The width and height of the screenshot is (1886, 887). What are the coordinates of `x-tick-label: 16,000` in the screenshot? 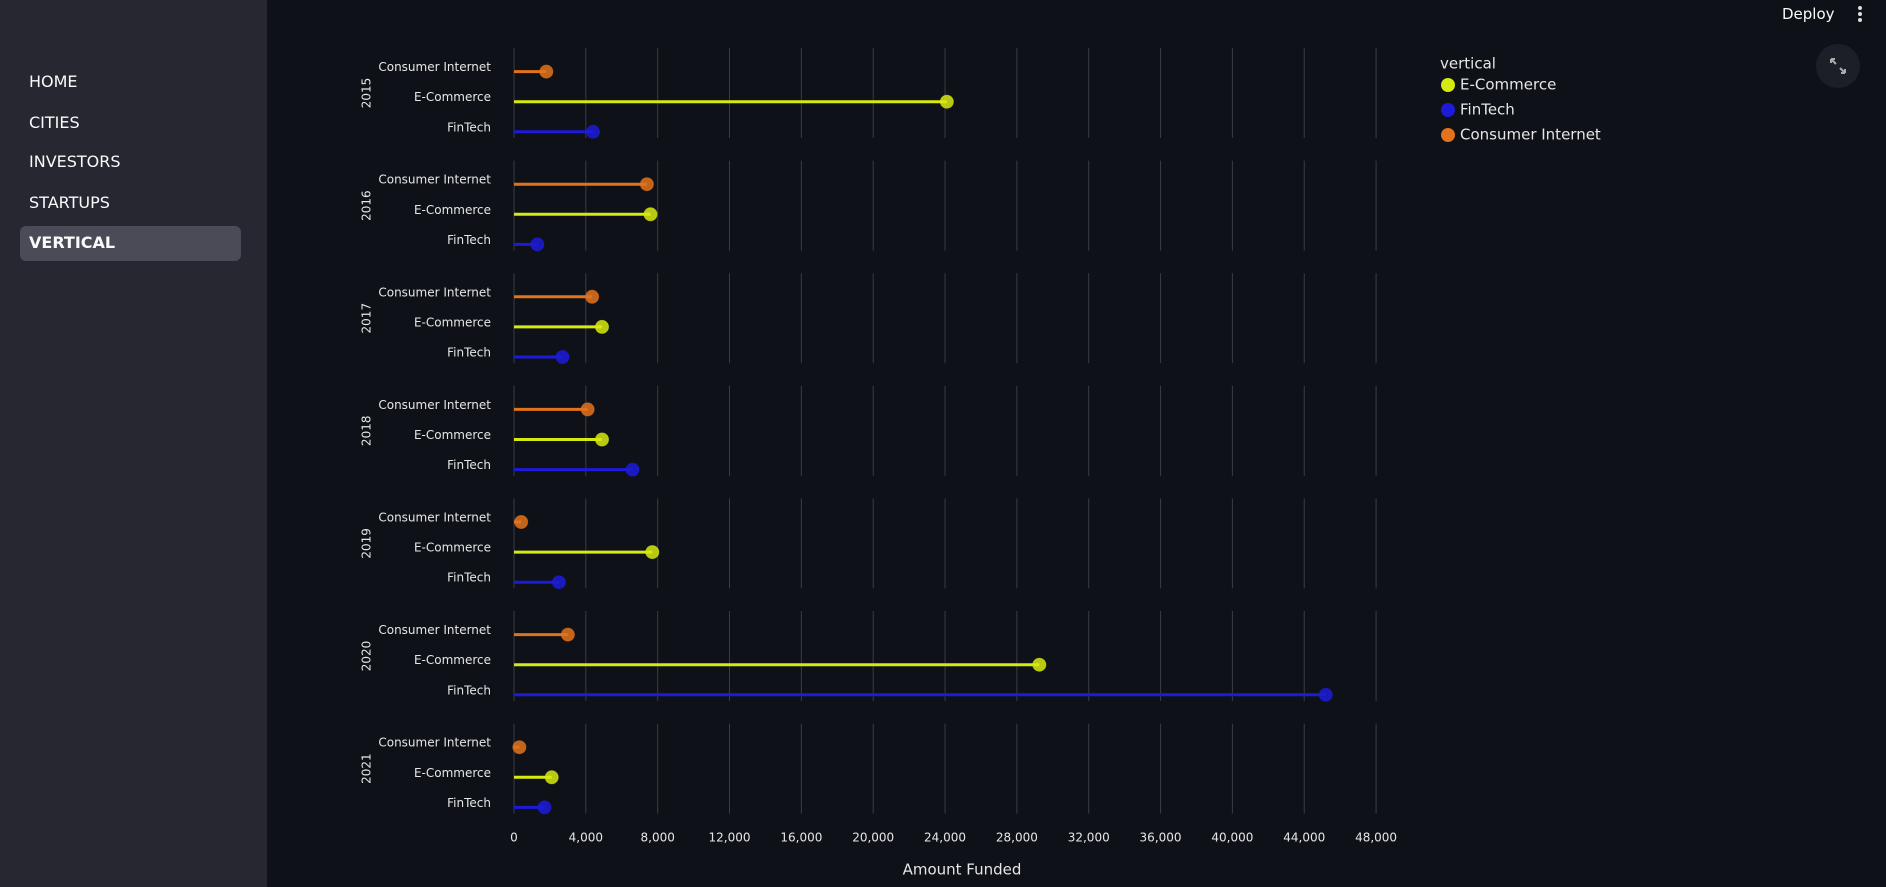 It's located at (801, 838).